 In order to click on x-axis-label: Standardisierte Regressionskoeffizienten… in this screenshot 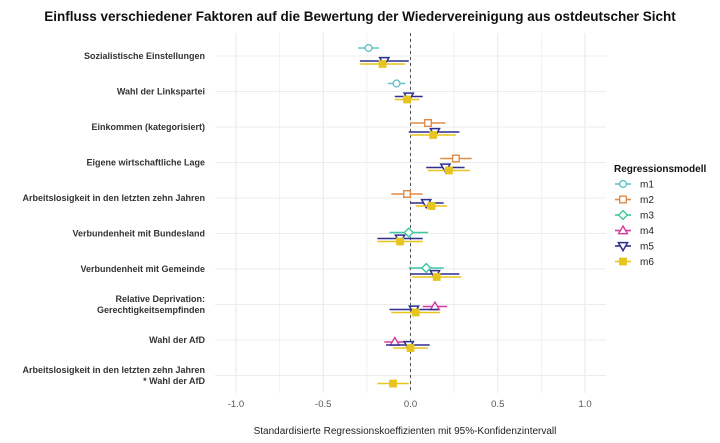, I will do `click(405, 431)`.